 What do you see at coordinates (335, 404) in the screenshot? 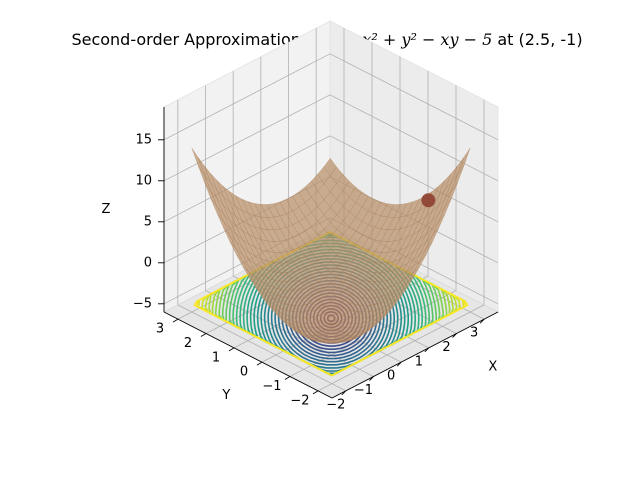
I see `x-tick-label: −2` at bounding box center [335, 404].